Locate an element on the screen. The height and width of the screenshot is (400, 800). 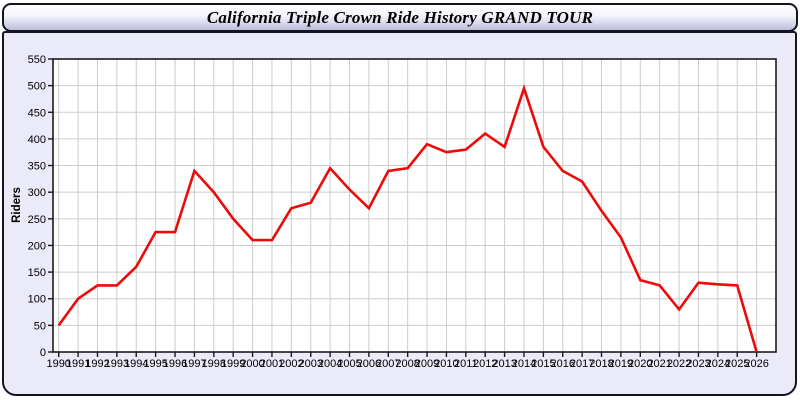
x-tick-label: 1999 is located at coordinates (233, 364).